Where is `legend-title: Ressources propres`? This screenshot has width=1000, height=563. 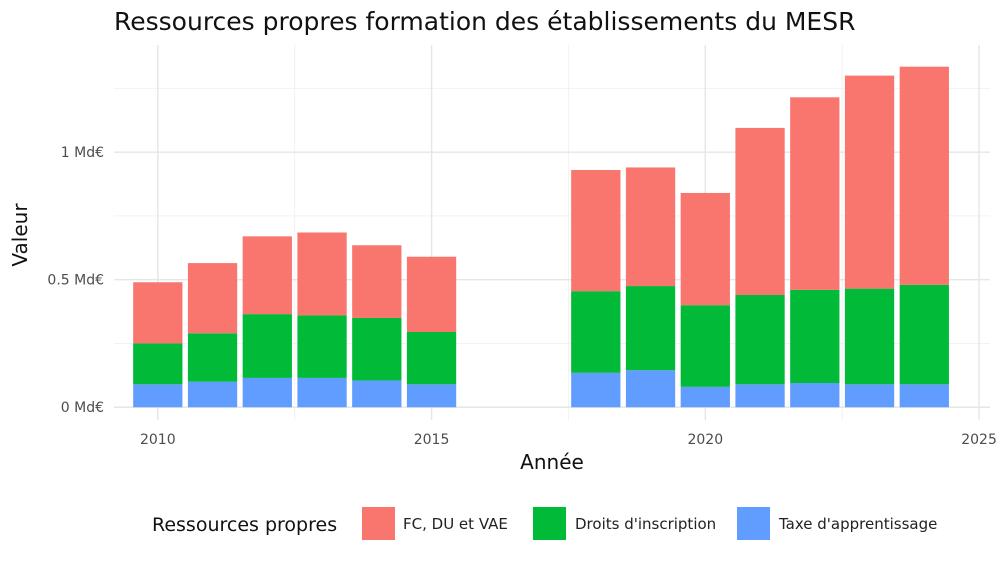 legend-title: Ressources propres is located at coordinates (244, 525).